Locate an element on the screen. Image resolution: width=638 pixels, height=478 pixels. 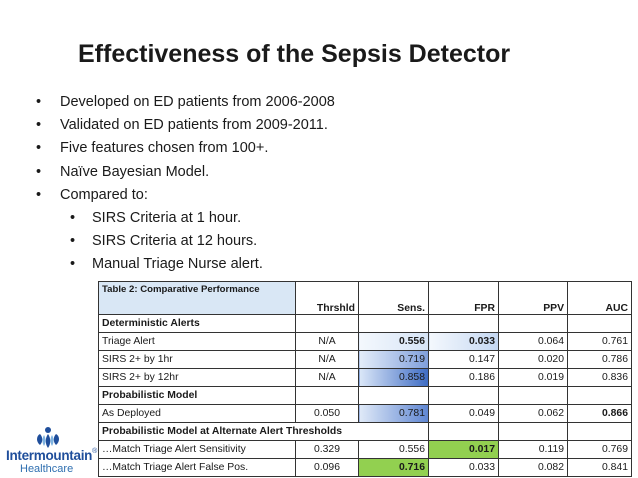
sub-bullet-item: • Manual Triage Nurse alert. is located at coordinates (185, 264).